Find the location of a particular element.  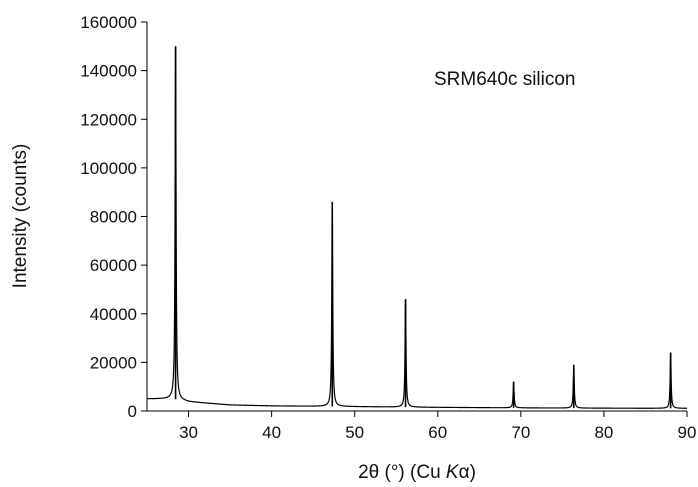

x-tick-label: 50 is located at coordinates (354, 432).